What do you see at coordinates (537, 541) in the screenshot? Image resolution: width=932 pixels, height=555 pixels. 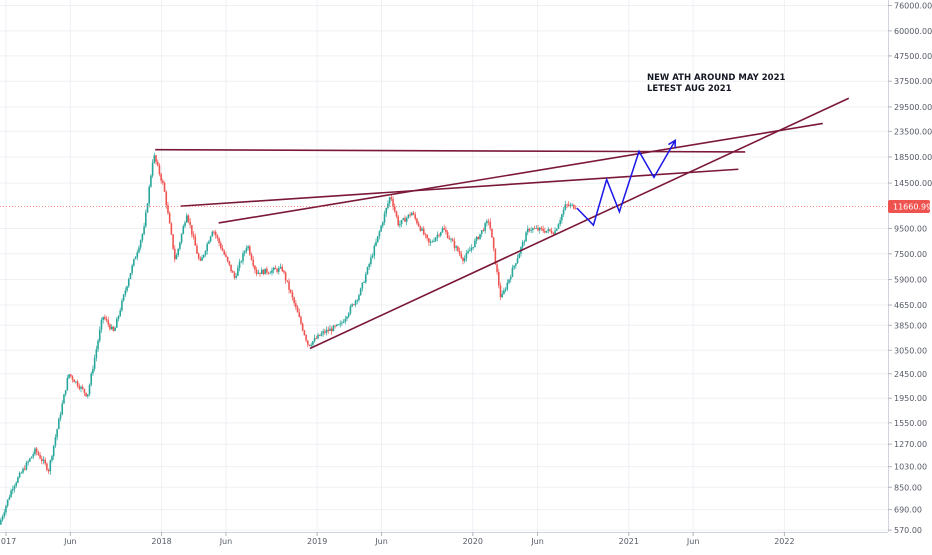 I see `time-tick-label: Jun` at bounding box center [537, 541].